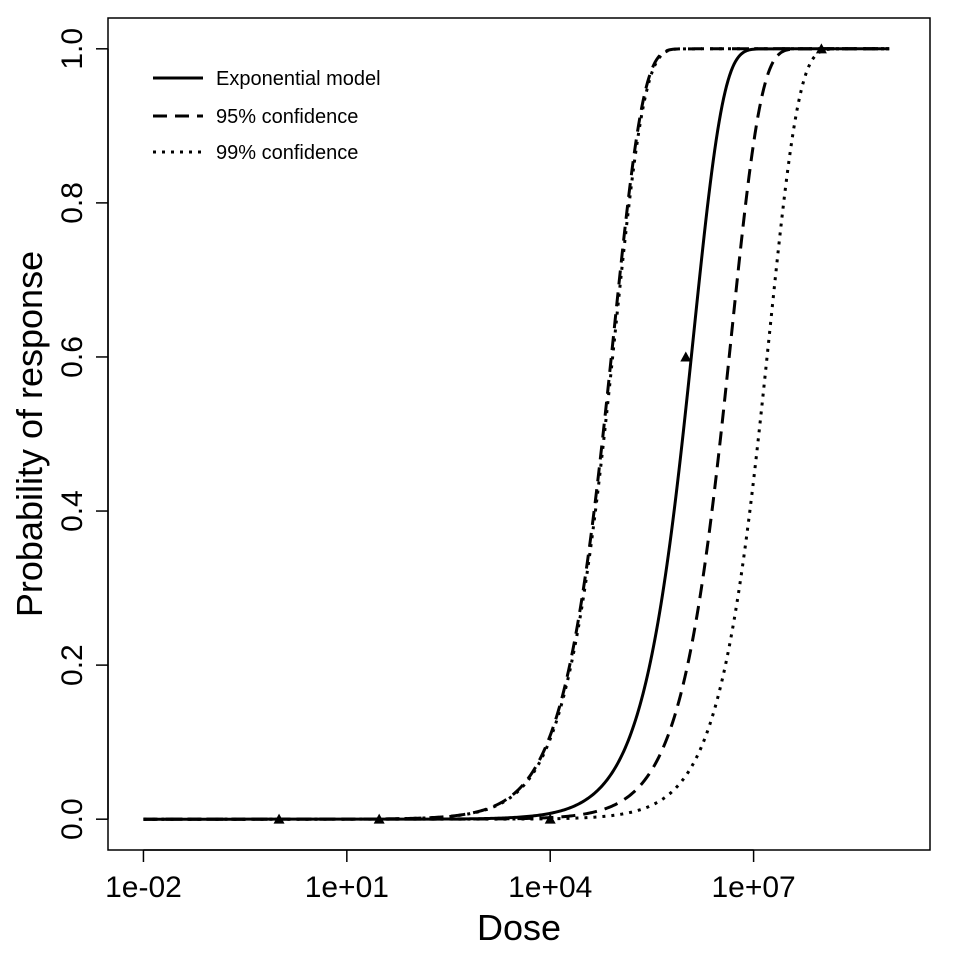 This screenshot has height=960, width=960. What do you see at coordinates (72, 511) in the screenshot?
I see `y-tick-label-2: 0.4` at bounding box center [72, 511].